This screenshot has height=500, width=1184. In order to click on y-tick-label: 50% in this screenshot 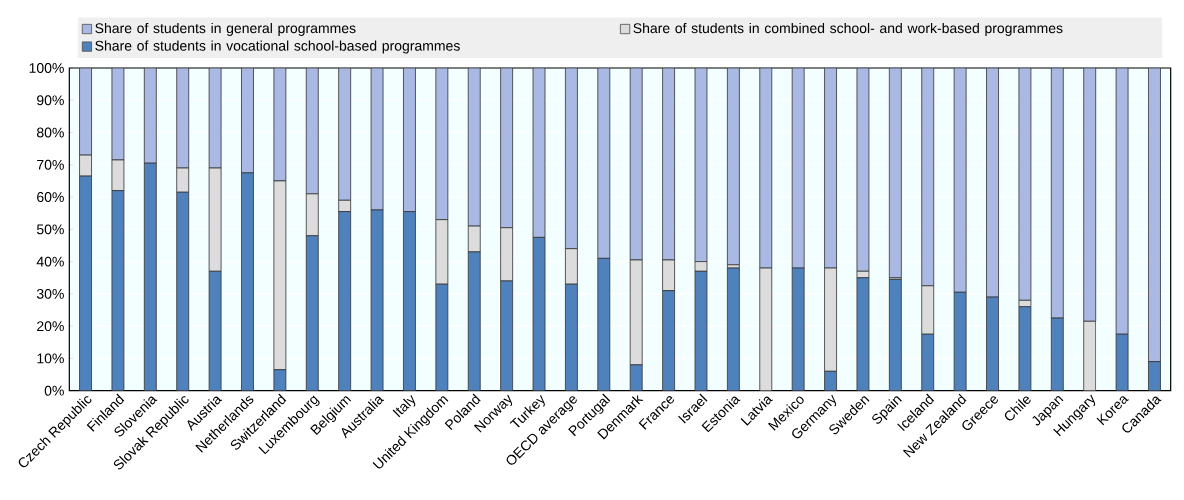, I will do `click(50, 229)`.